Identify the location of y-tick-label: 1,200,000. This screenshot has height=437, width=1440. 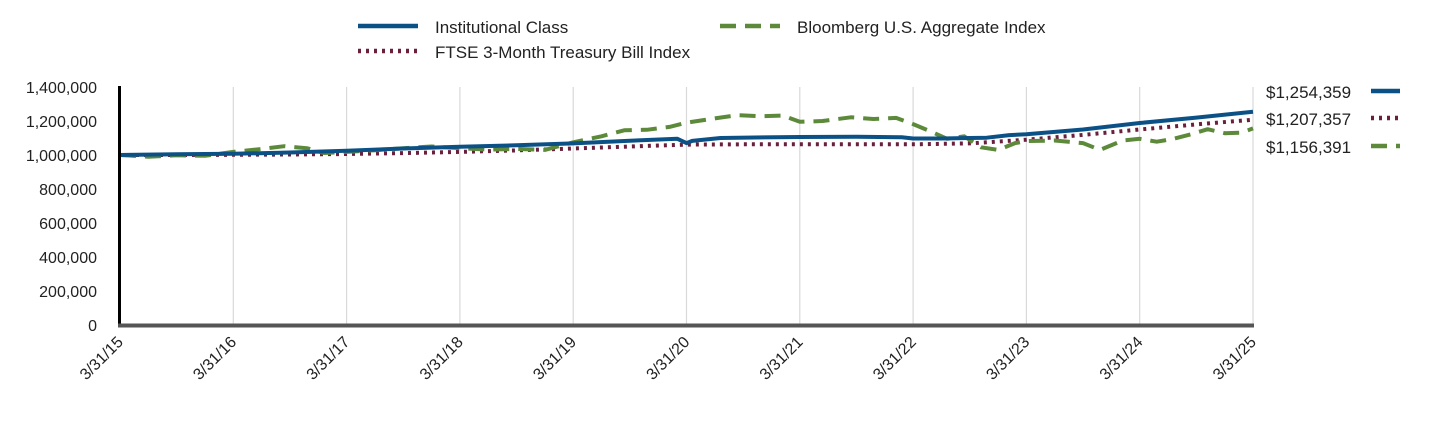
(61, 122).